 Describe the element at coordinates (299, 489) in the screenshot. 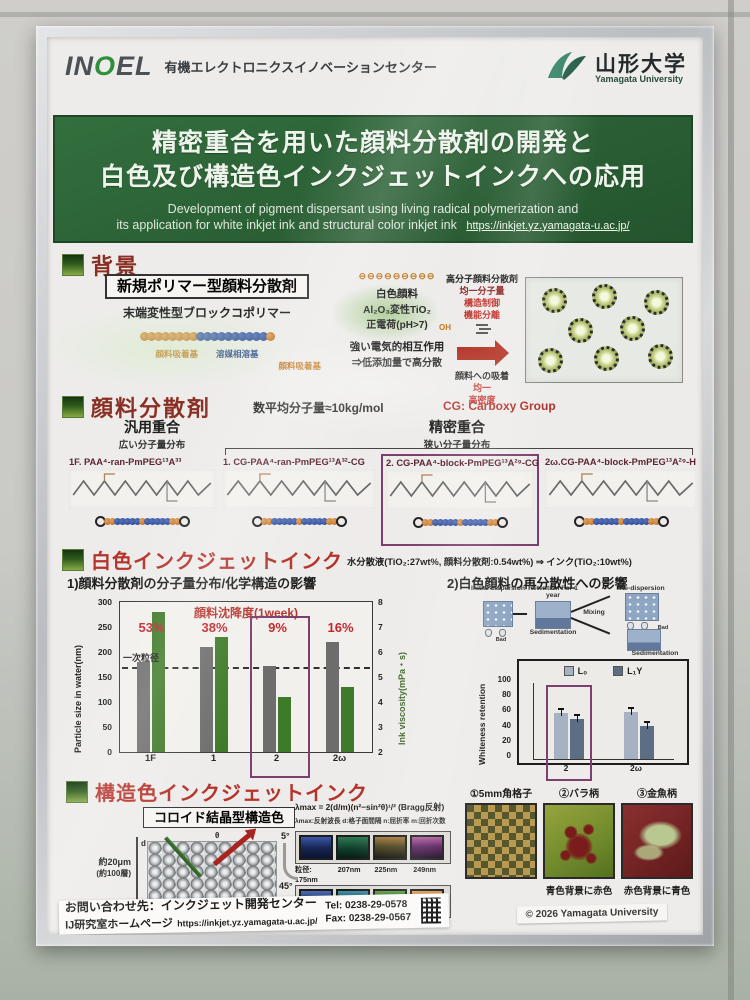

I see `panel-1-structure` at that location.